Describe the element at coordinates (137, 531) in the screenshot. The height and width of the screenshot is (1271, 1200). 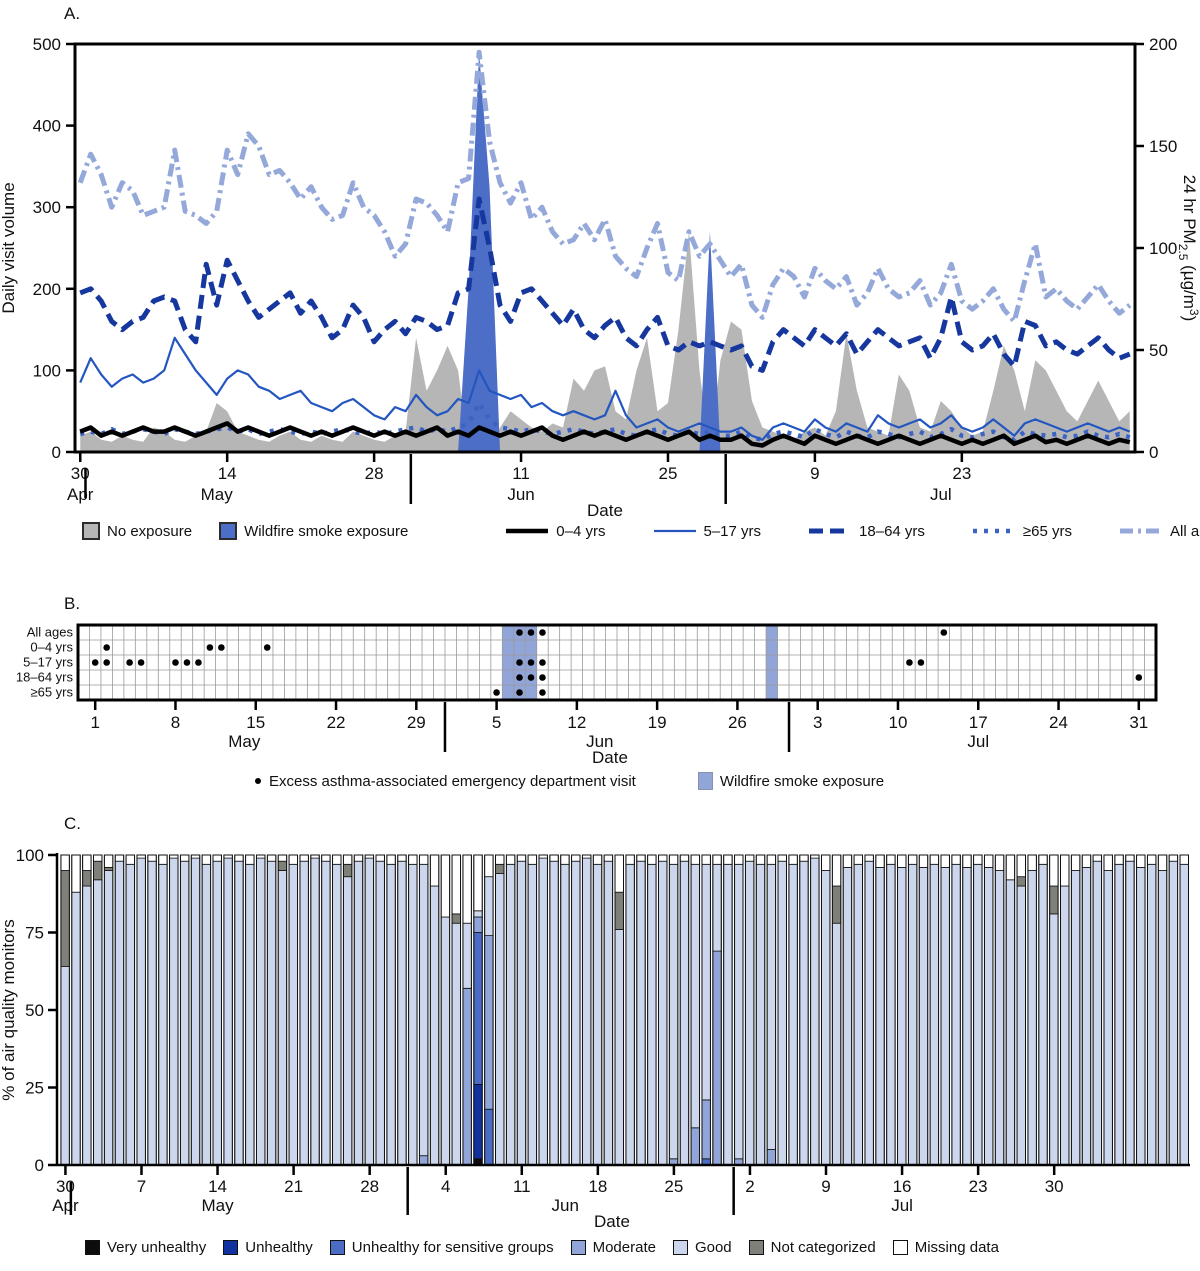
I see `legend-no-exposure: No exposure` at that location.